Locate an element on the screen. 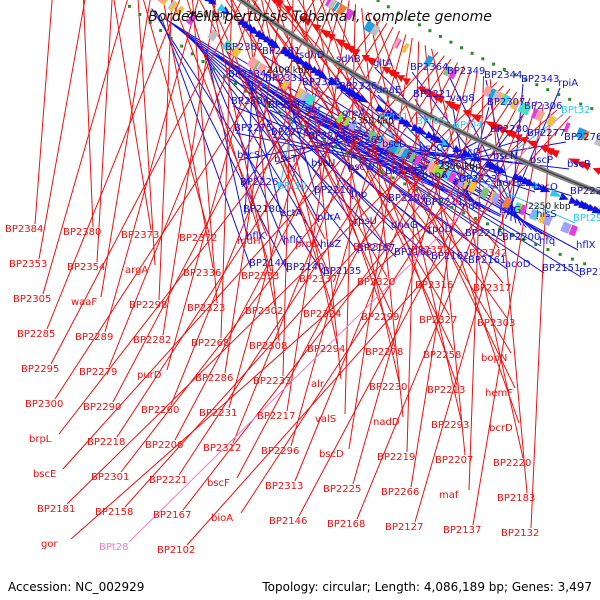 The width and height of the screenshot is (600, 600). scale-label: 2300 kbp is located at coordinates (459, 167).